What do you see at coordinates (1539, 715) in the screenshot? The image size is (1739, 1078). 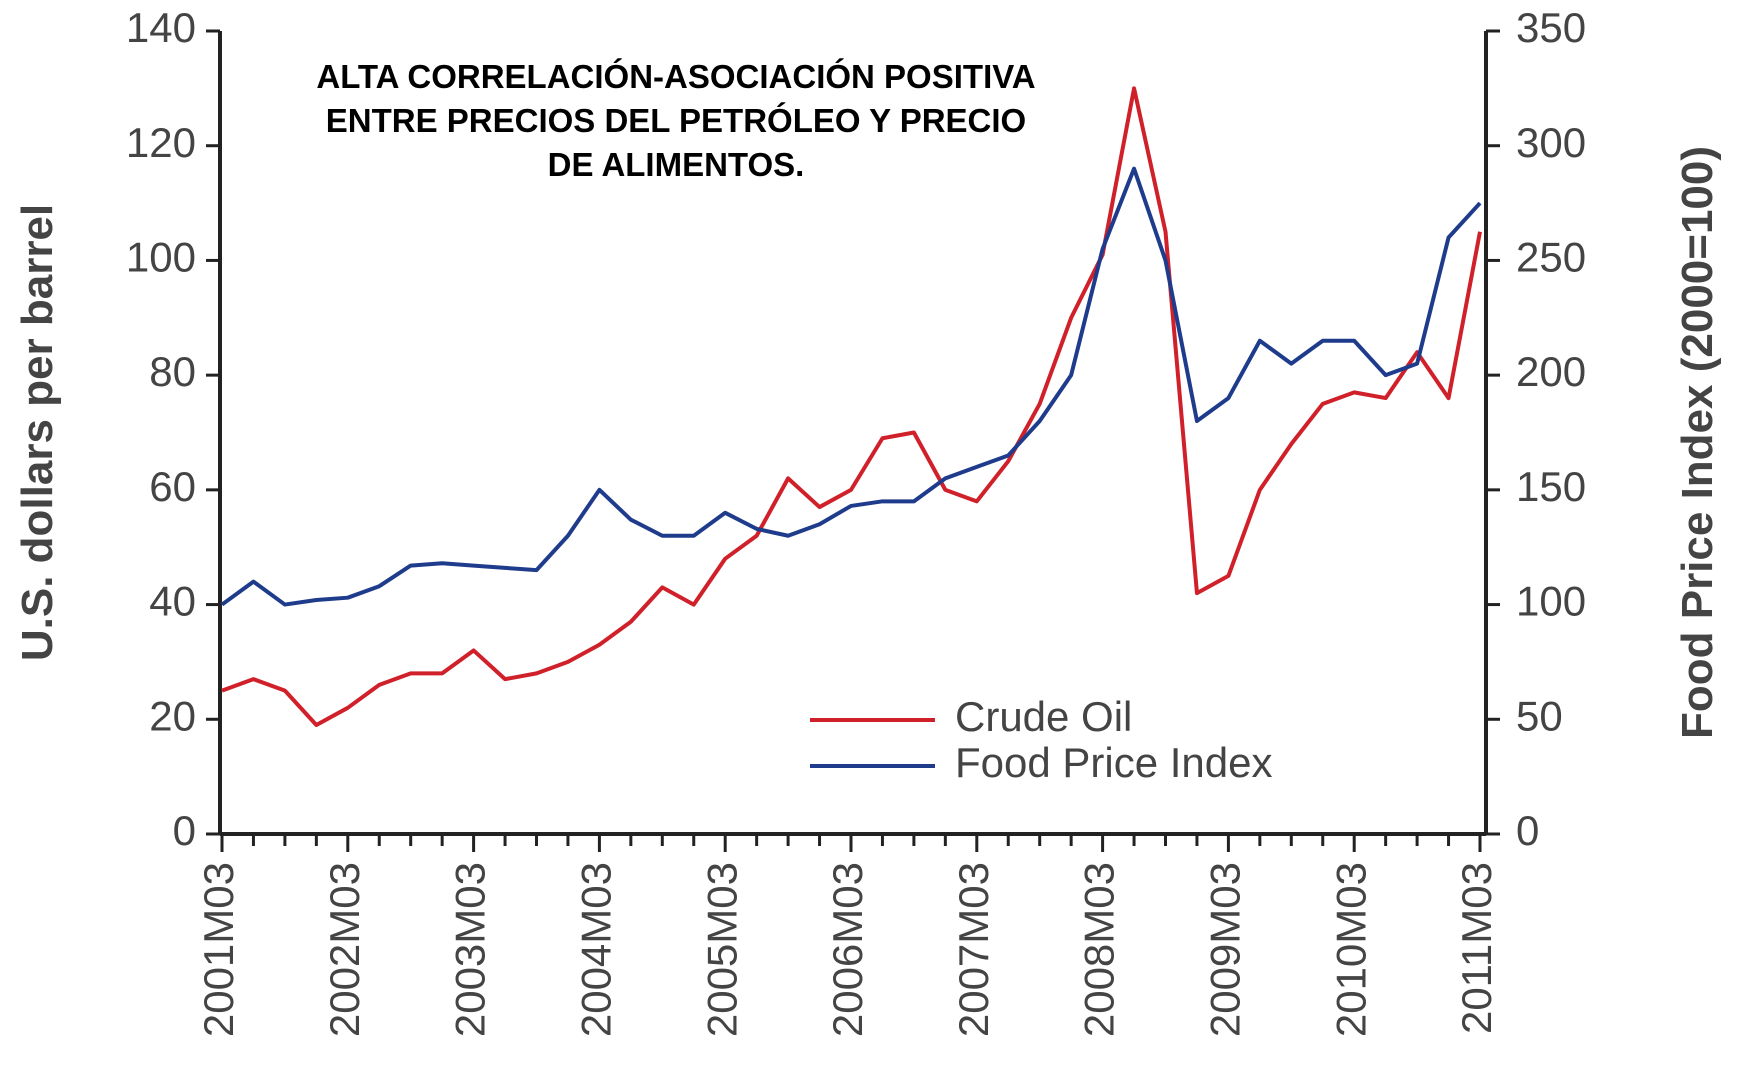 I see `y2-tick-label: 50` at bounding box center [1539, 715].